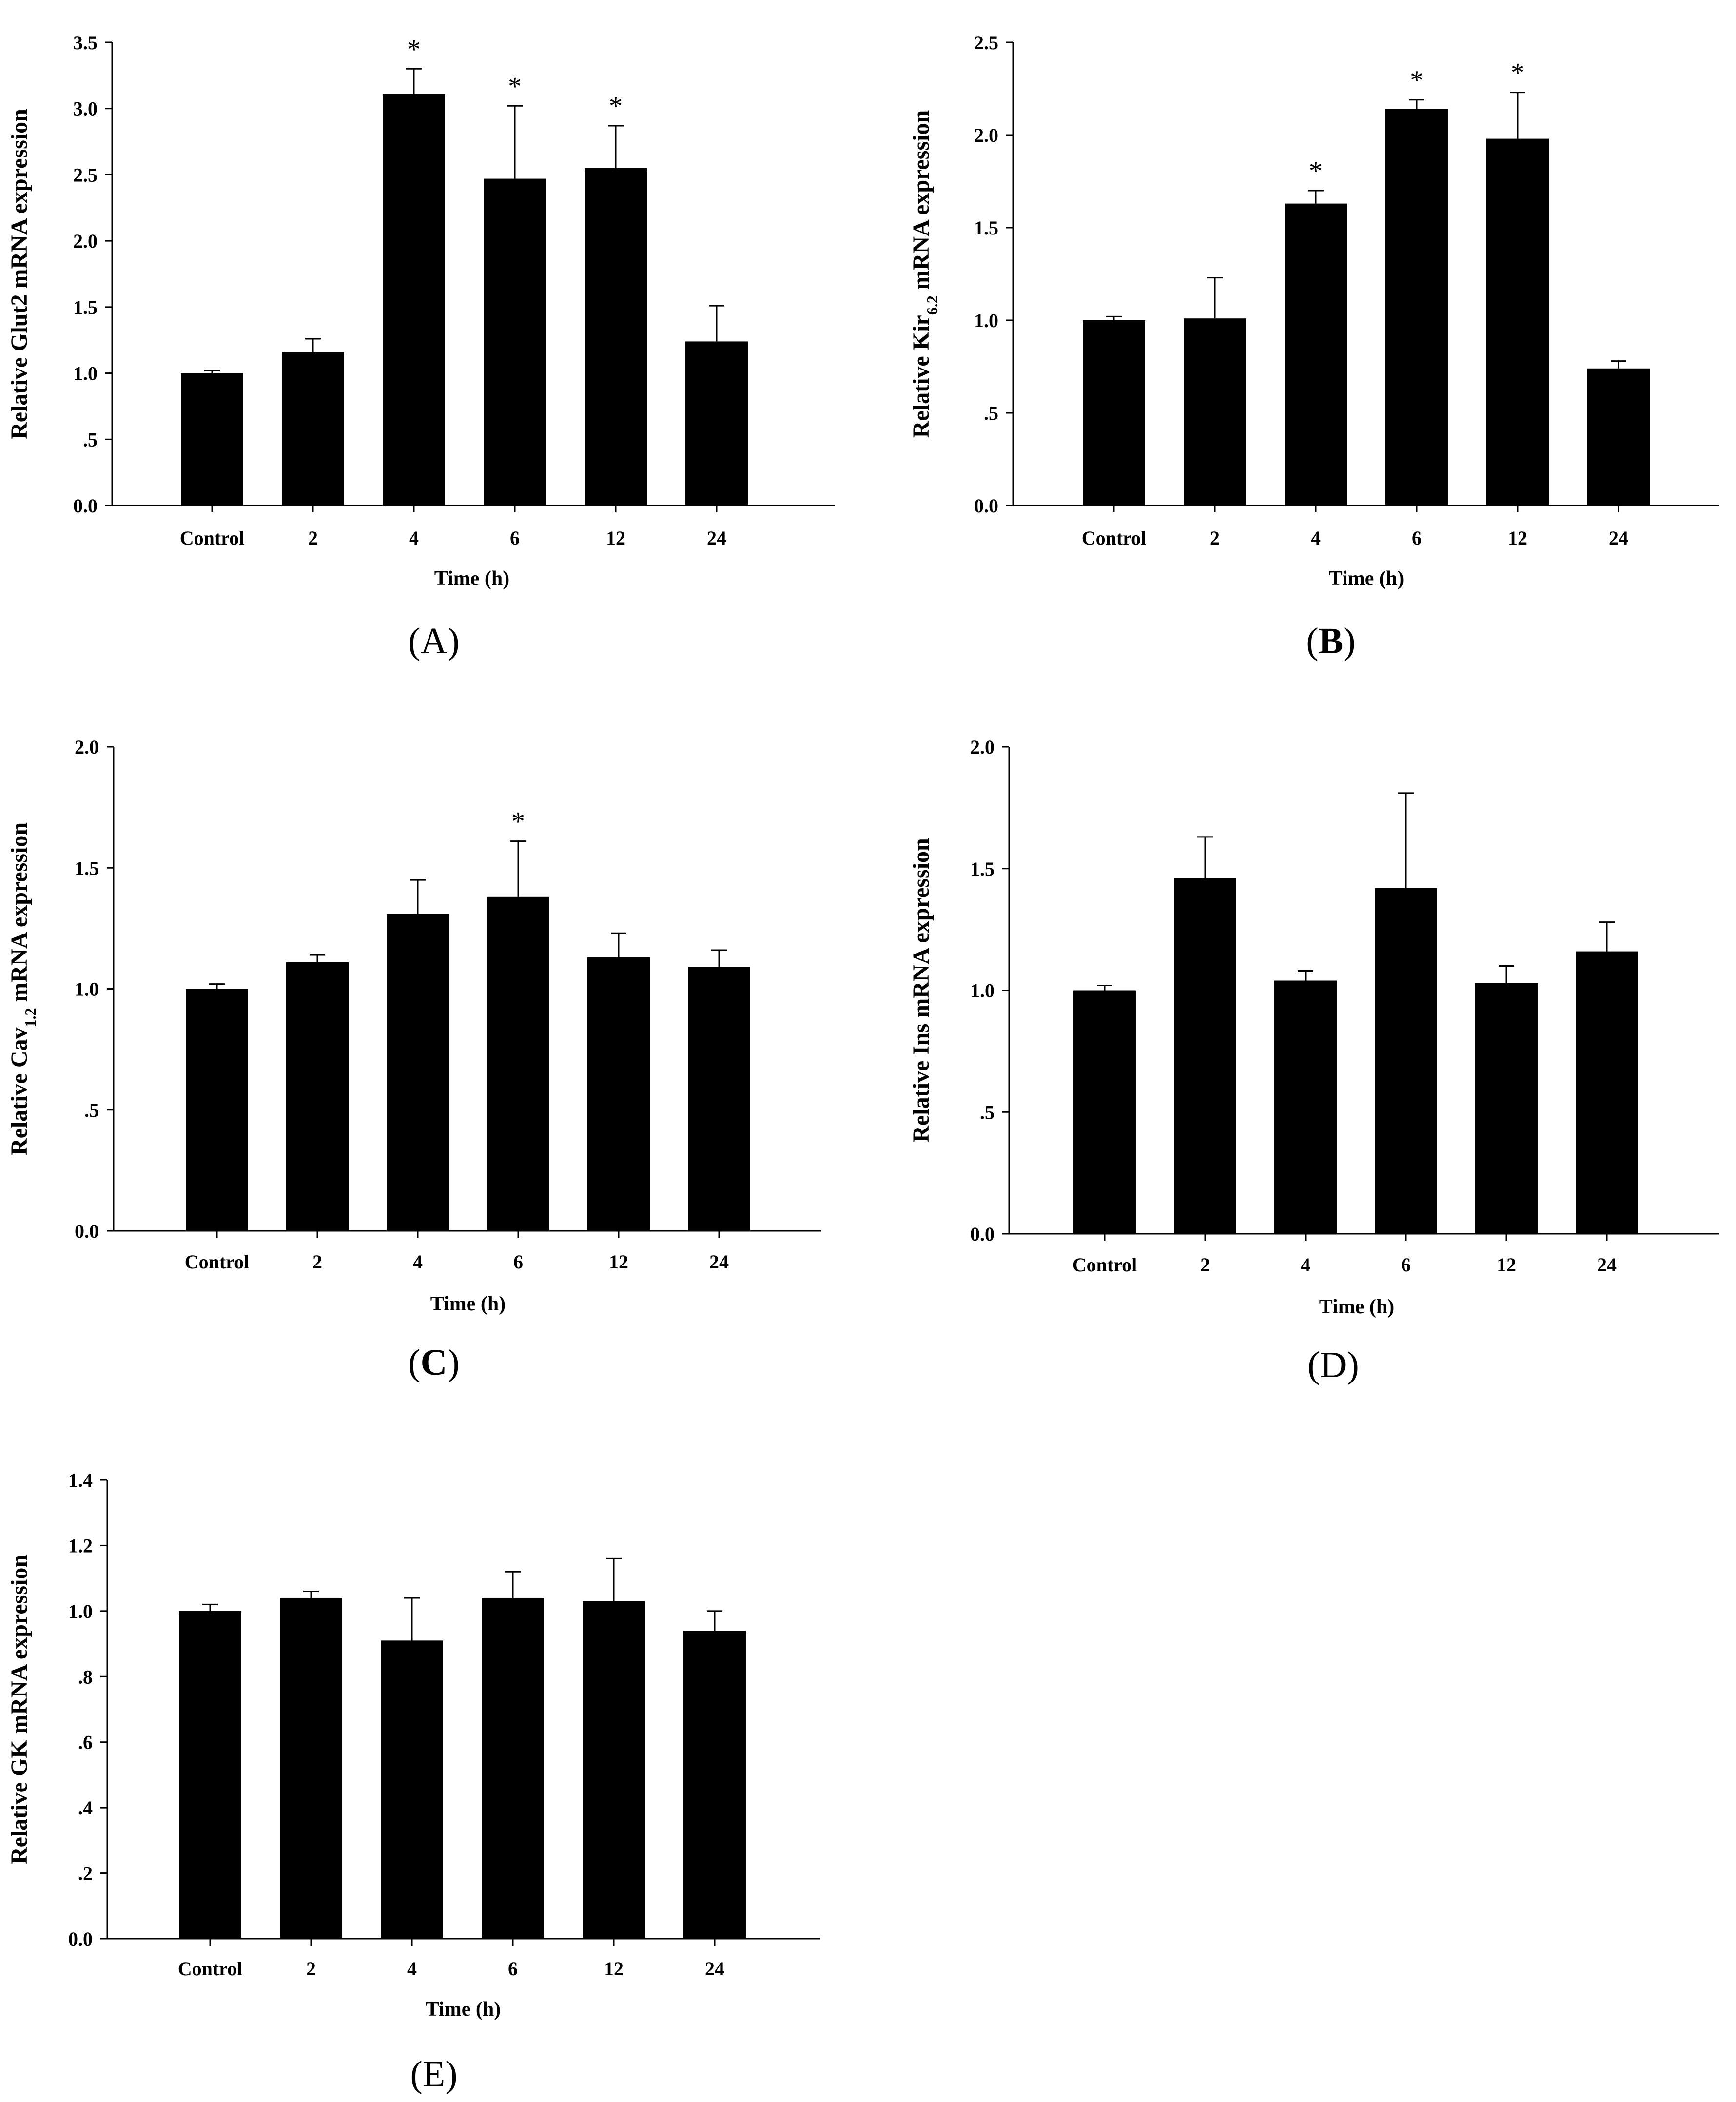  I want to click on y-axis-label: Relative Ins mRNA expression, so click(921, 990).